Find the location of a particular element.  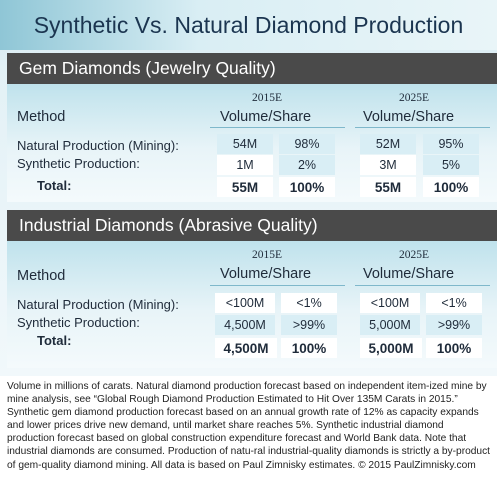

industrial-natural-2015-share: <1% is located at coordinates (309, 303).